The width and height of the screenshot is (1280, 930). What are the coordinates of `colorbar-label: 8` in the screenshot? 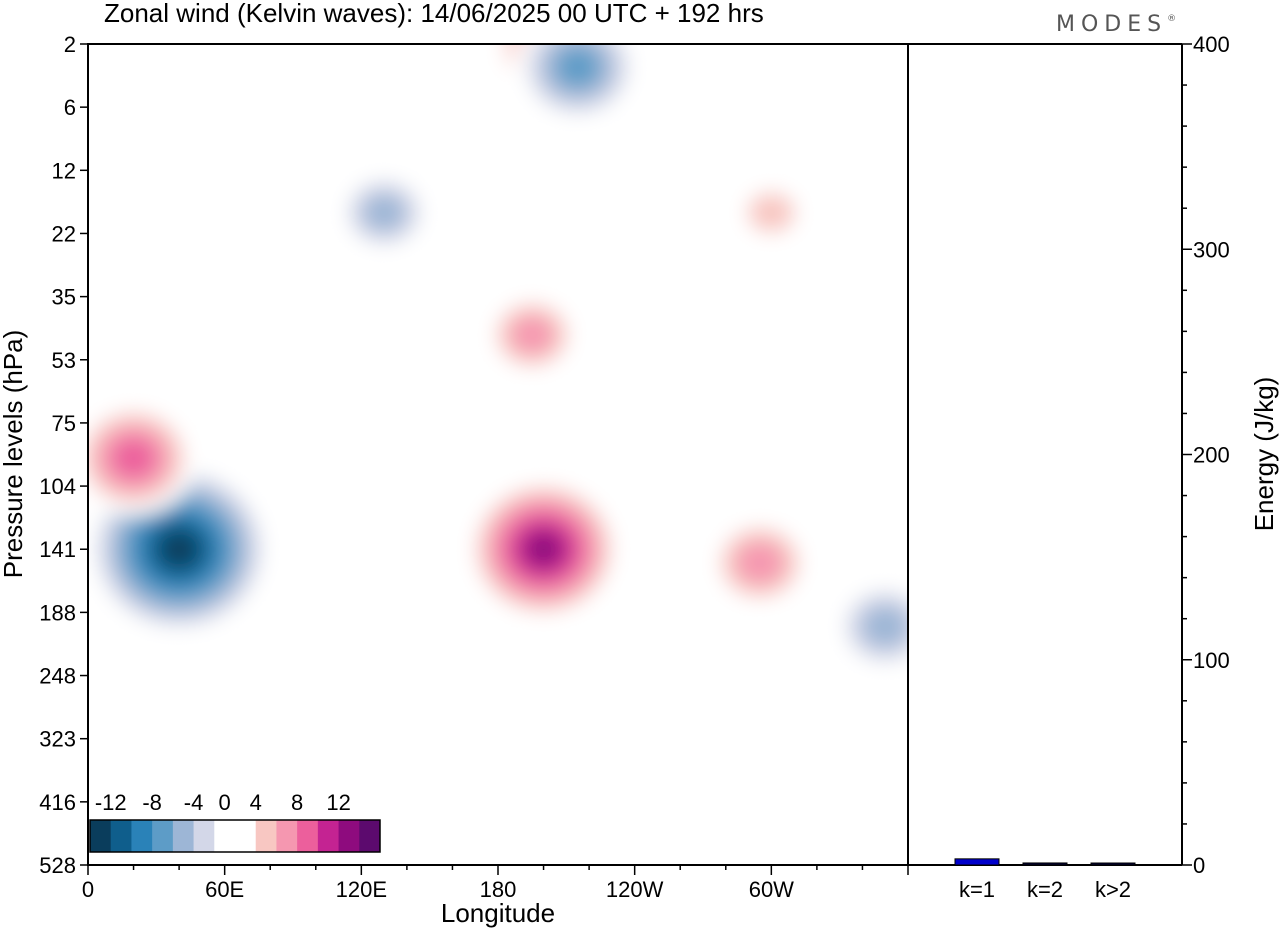 It's located at (297, 802).